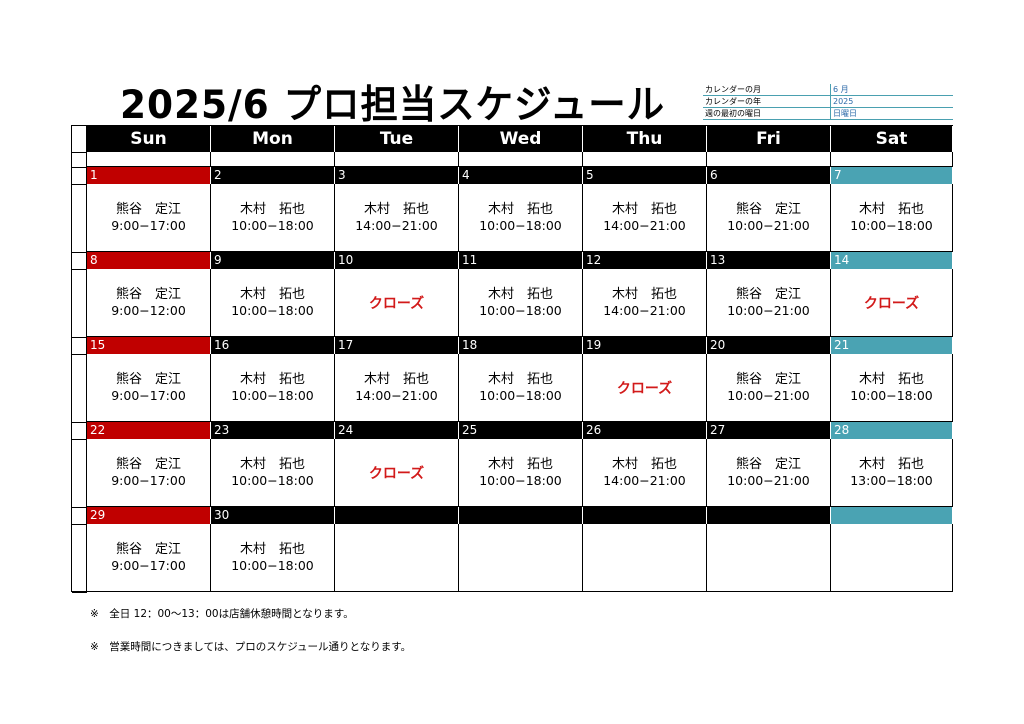  Describe the element at coordinates (892, 260) in the screenshot. I see `day-number-bar: 14` at that location.